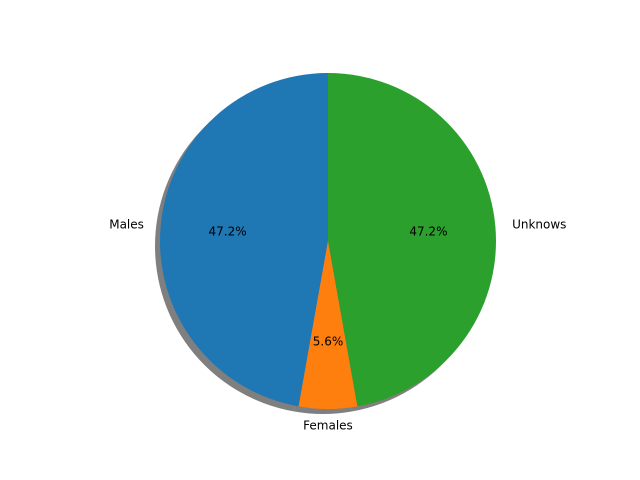 The width and height of the screenshot is (640, 480). What do you see at coordinates (126, 224) in the screenshot?
I see `slice-label-males: Males` at bounding box center [126, 224].